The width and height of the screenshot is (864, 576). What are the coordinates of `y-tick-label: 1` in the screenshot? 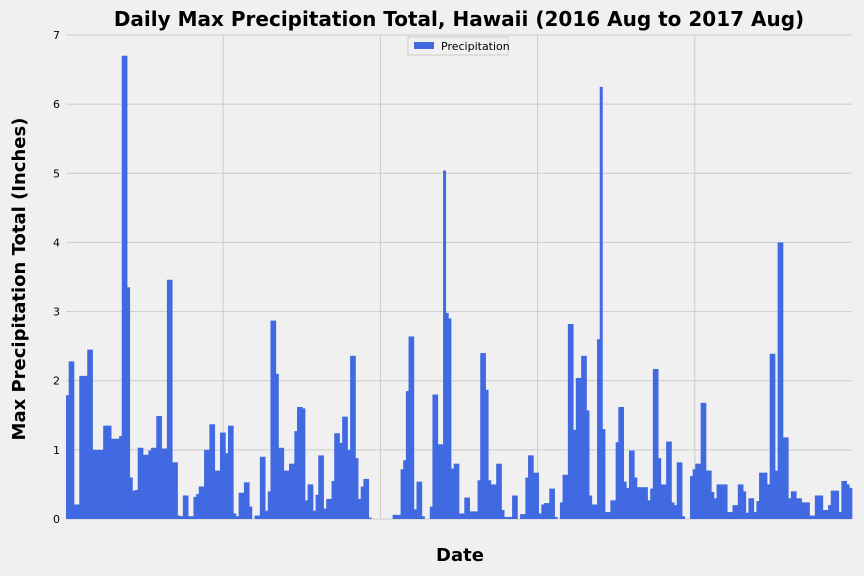 It's located at (56, 450).